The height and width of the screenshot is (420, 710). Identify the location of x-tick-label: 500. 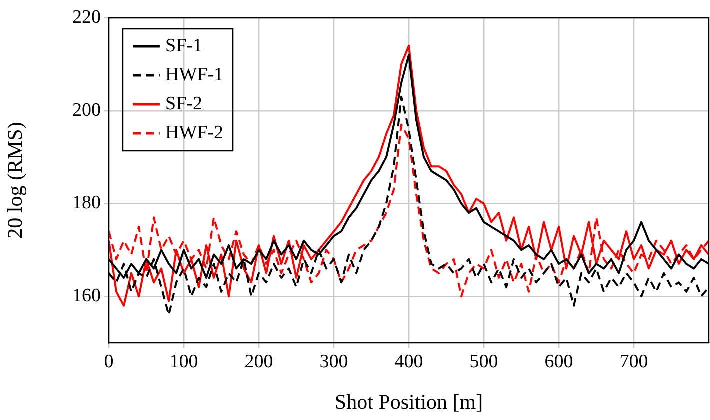
(484, 361).